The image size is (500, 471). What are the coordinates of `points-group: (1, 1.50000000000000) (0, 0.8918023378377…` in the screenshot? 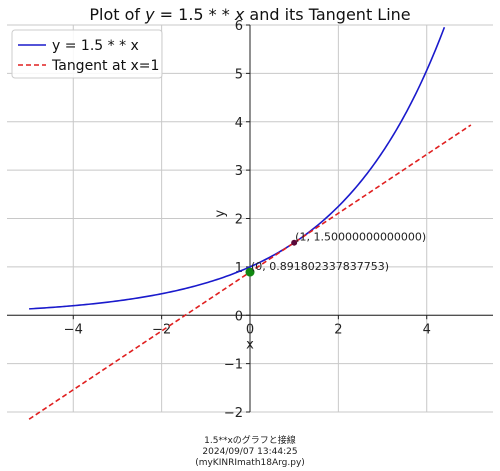 It's located at (335, 254).